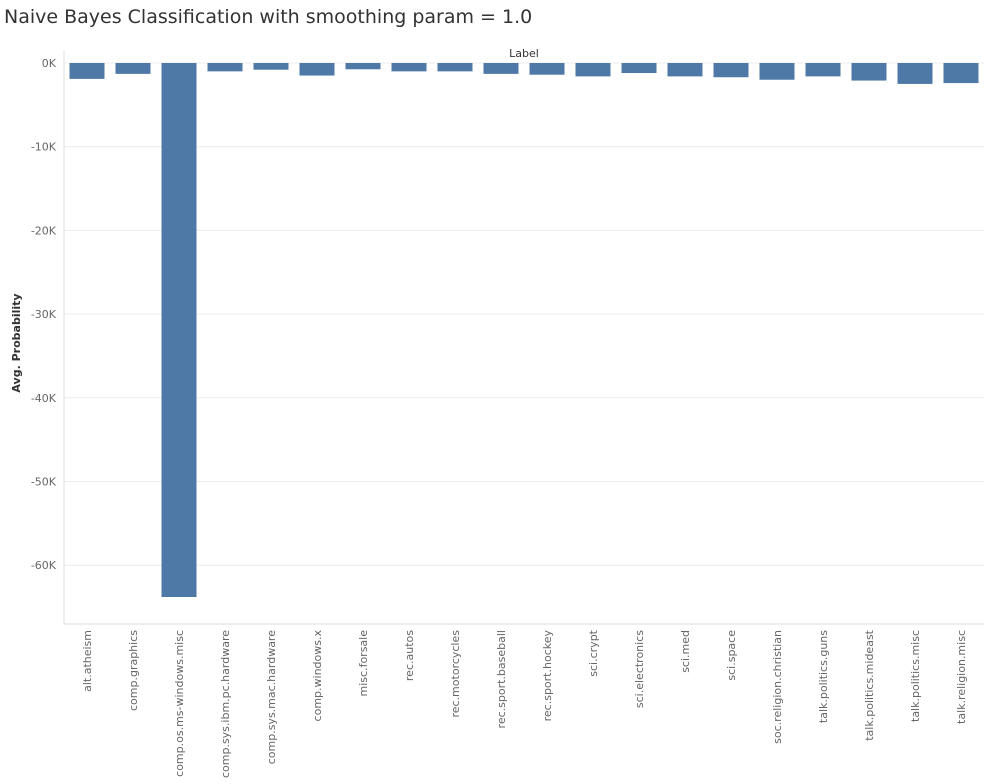 Image resolution: width=984 pixels, height=784 pixels. Describe the element at coordinates (961, 677) in the screenshot. I see `x-tick-label: talk.religion.misc` at that location.